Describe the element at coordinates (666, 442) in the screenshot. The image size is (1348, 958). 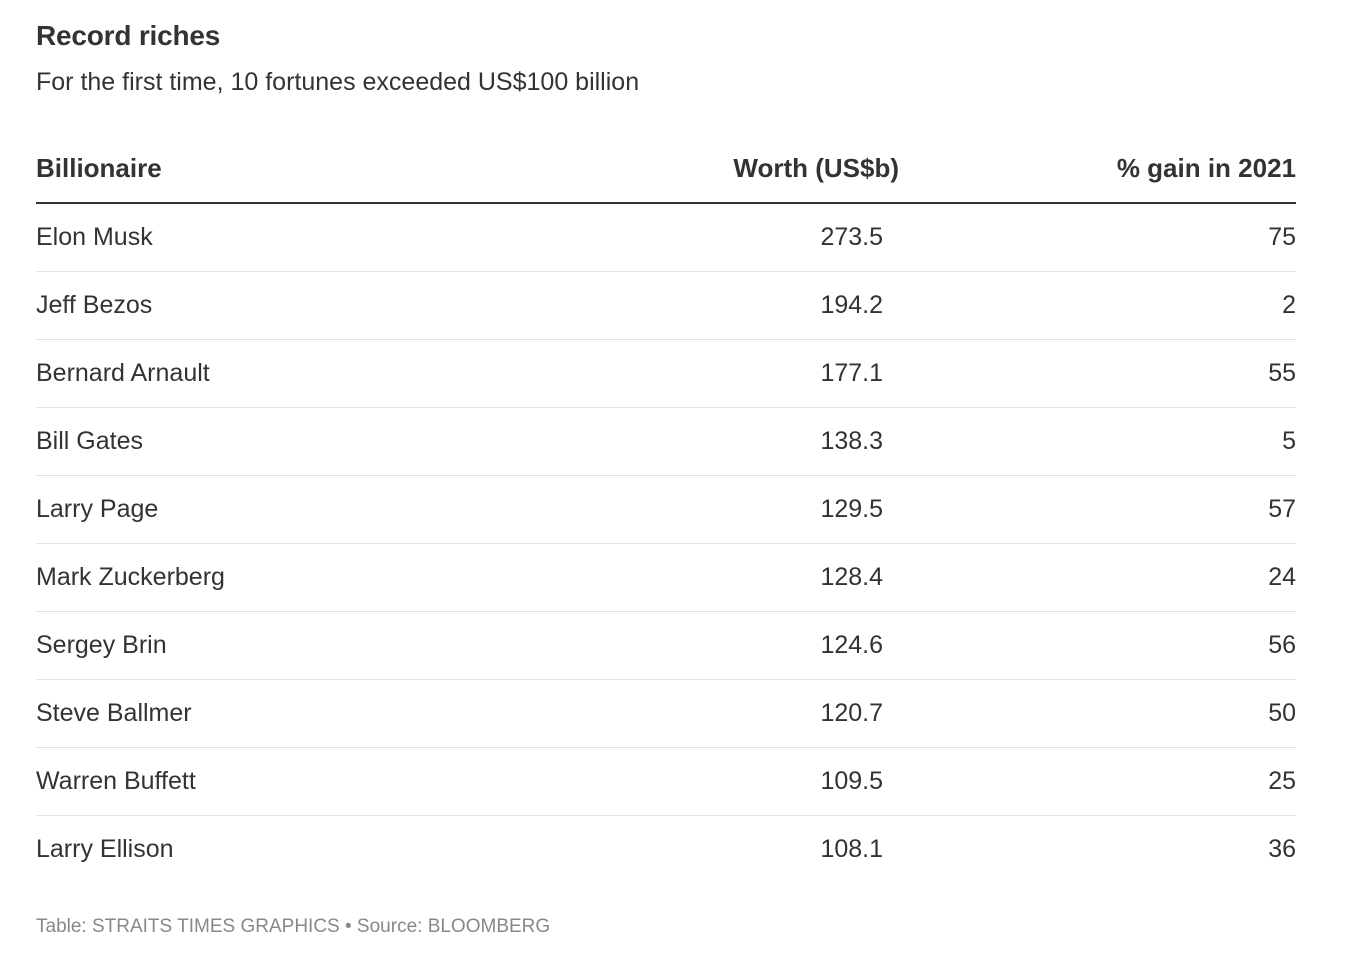
I see `table-row: Bill Gates 138.3 5` at that location.